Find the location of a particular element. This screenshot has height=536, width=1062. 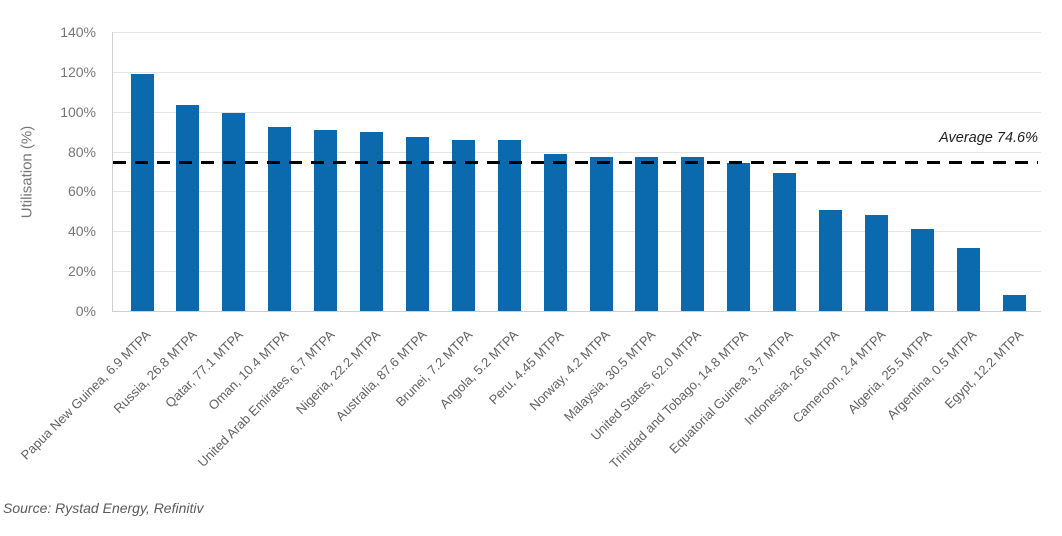

x-category-label-text: Algeria, 25.5 MTPA is located at coordinates (889, 372).